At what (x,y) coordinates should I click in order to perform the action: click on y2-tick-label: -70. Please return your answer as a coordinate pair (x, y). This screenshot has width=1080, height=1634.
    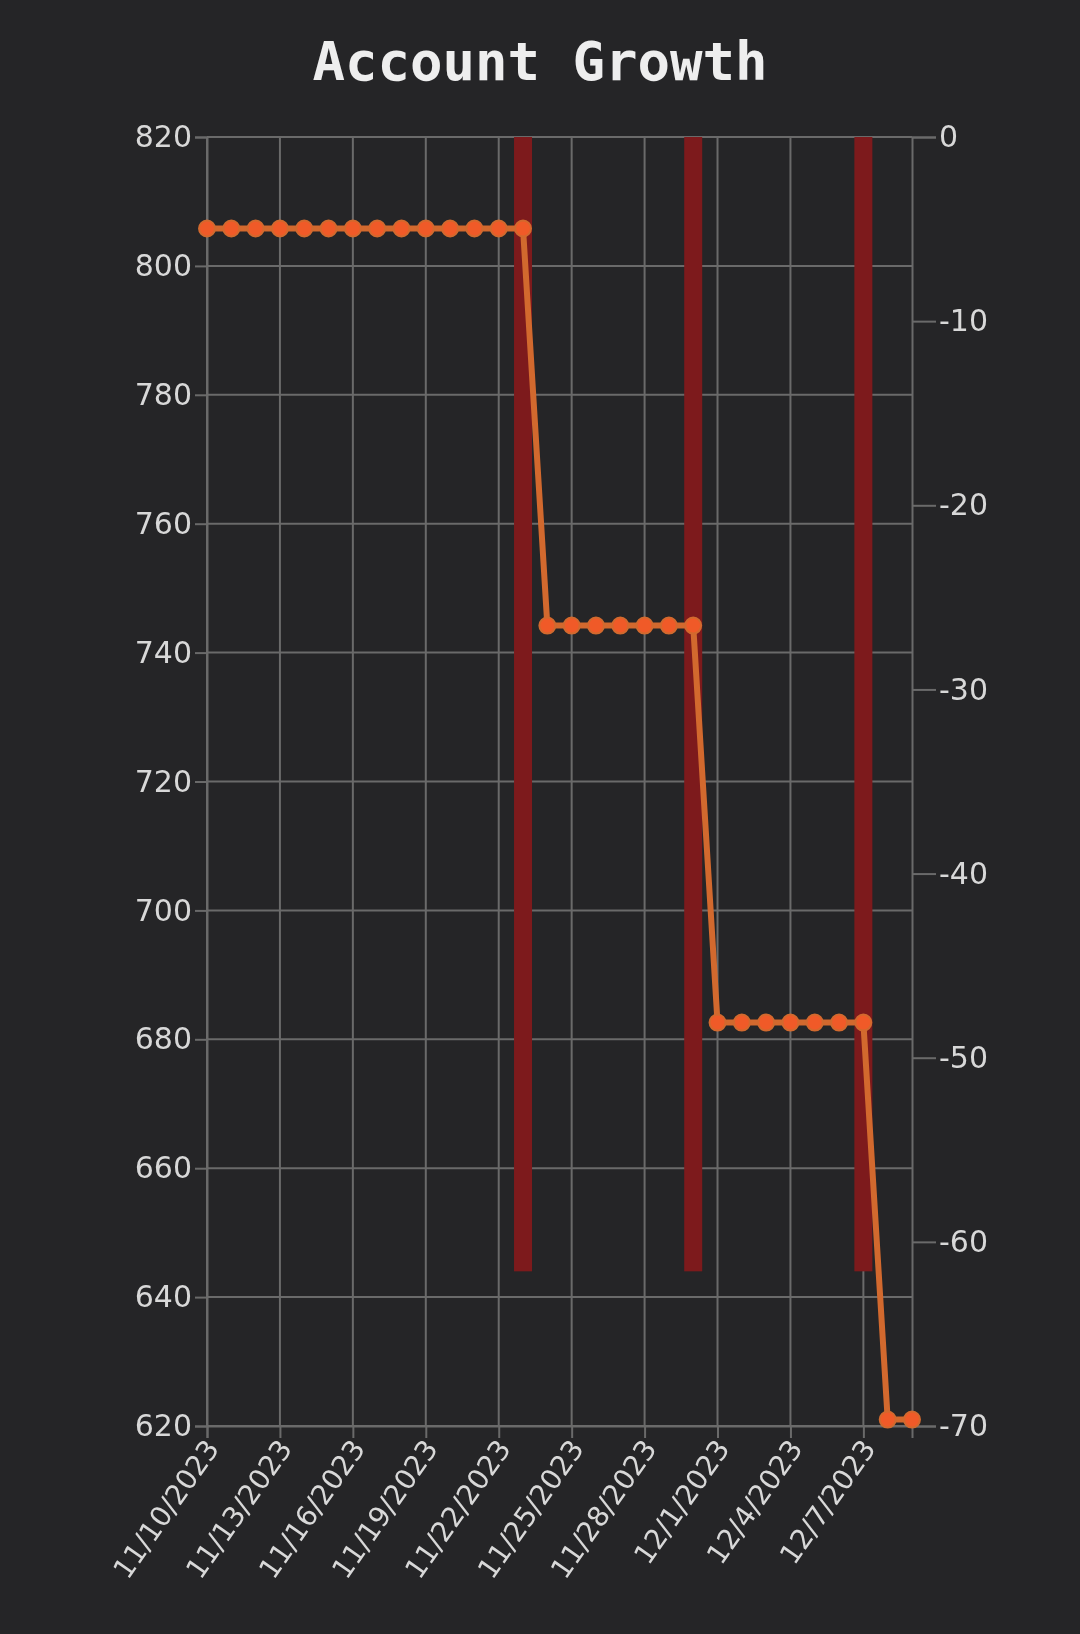
    Looking at the image, I should click on (963, 1426).